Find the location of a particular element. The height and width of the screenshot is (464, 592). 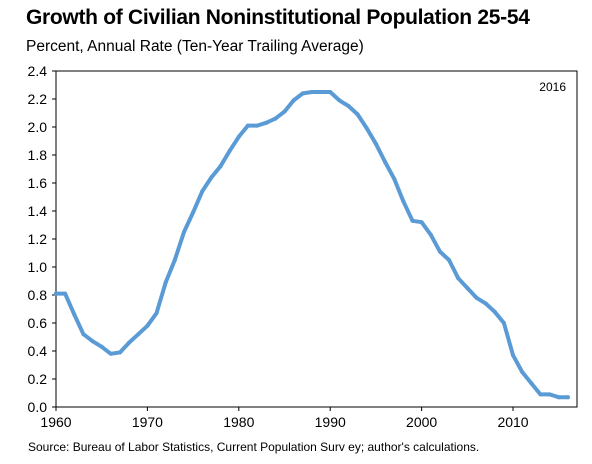

x-tick-label: 1970 is located at coordinates (147, 422).